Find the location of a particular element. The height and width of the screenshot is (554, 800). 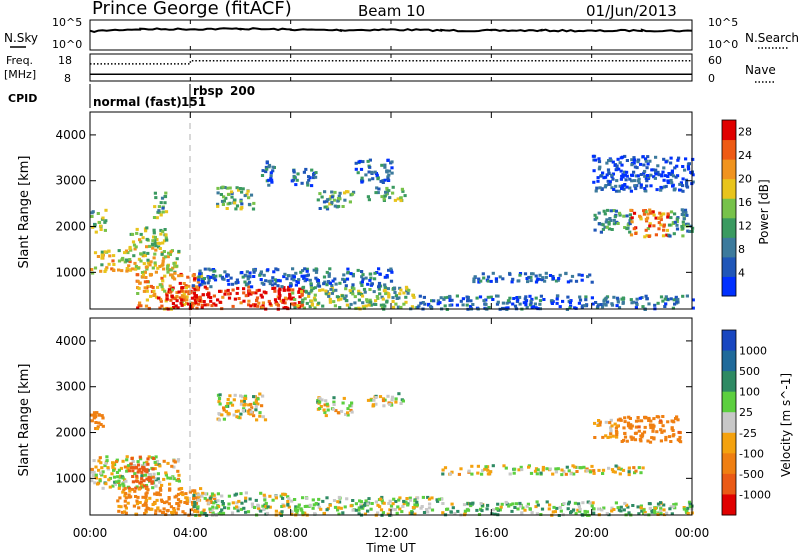

cpid-label: CPID is located at coordinates (22, 98).